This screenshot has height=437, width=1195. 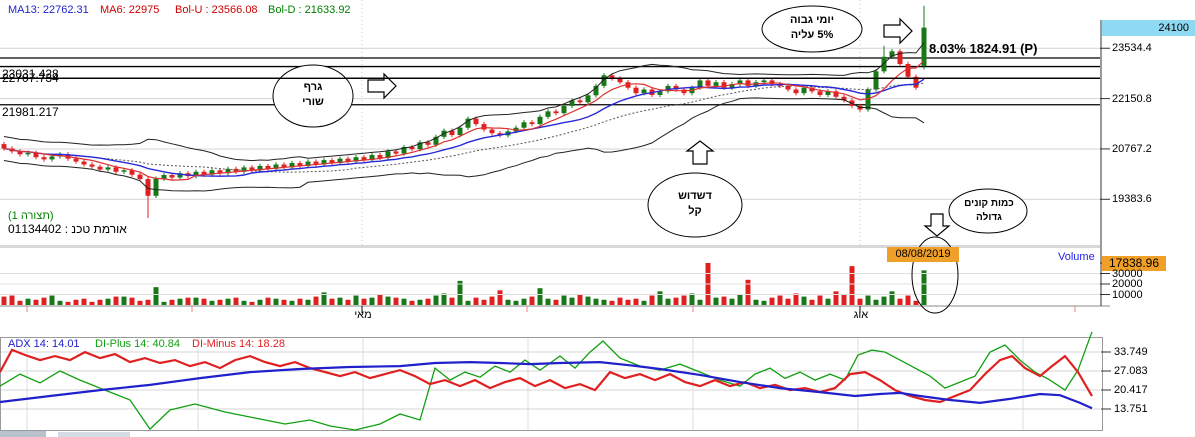 What do you see at coordinates (812, 29) in the screenshot?
I see `daily-high-ellipse` at bounding box center [812, 29].